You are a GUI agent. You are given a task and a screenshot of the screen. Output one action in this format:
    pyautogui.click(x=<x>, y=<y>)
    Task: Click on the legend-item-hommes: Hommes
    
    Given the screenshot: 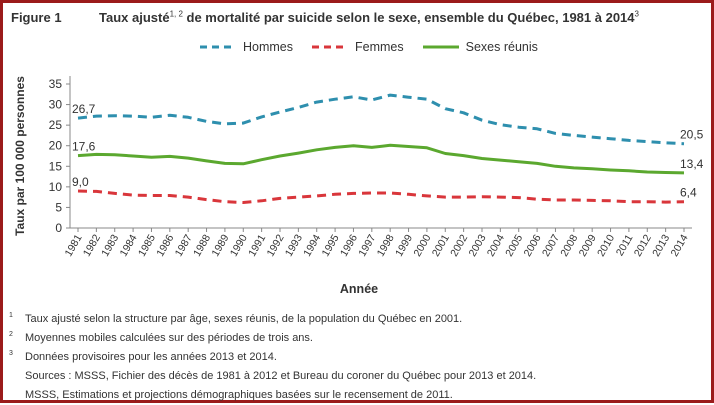 What is the action you would take?
    pyautogui.click(x=246, y=47)
    